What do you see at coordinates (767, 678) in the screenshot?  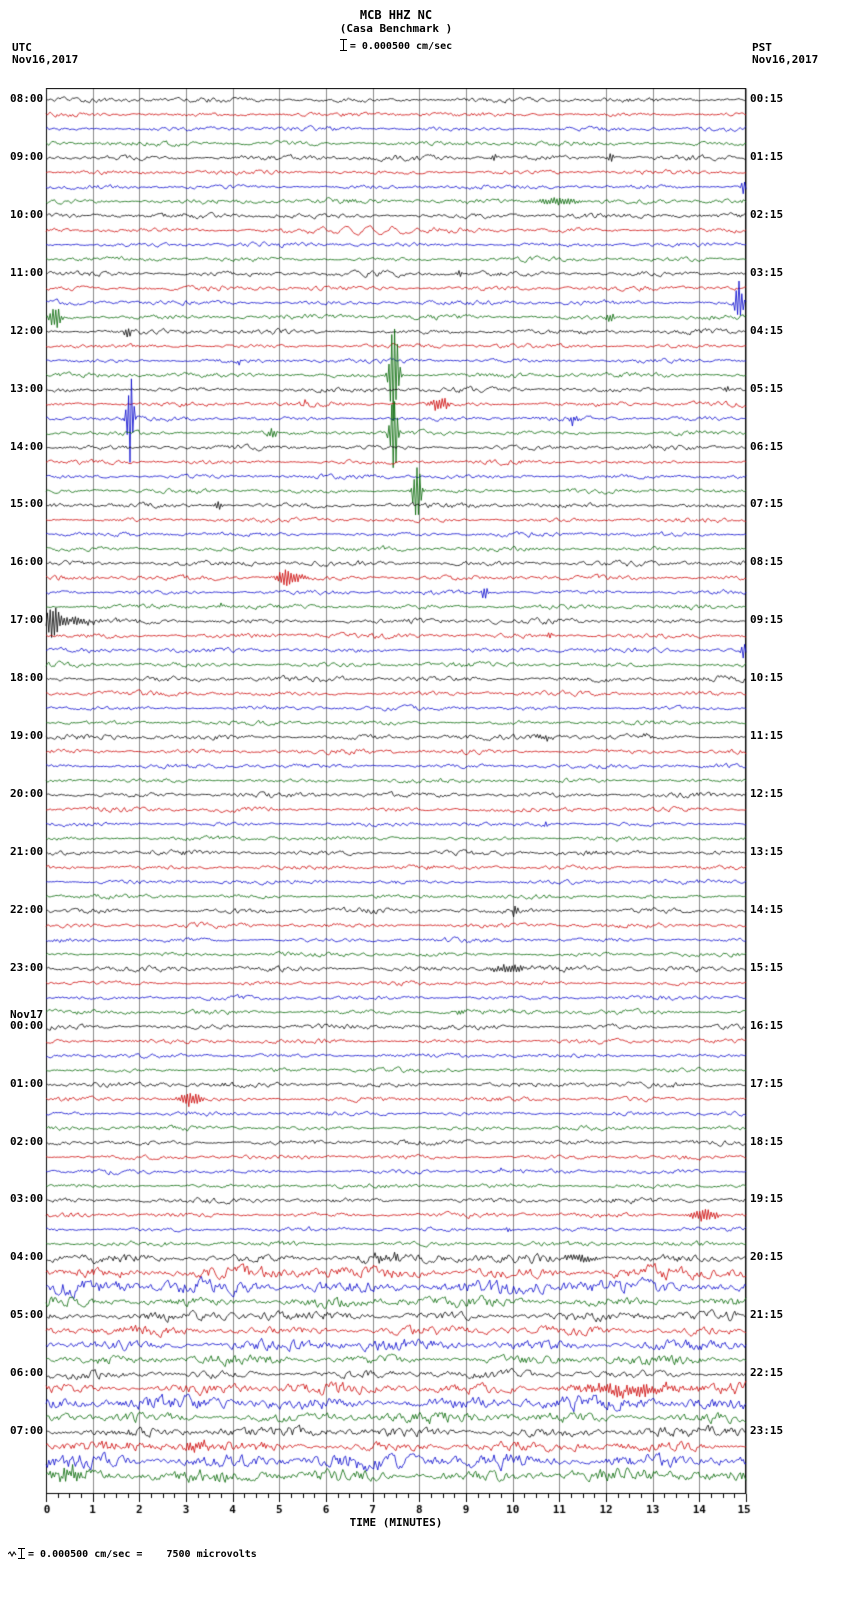 I see `pst-time-label: 10:15` at bounding box center [767, 678].